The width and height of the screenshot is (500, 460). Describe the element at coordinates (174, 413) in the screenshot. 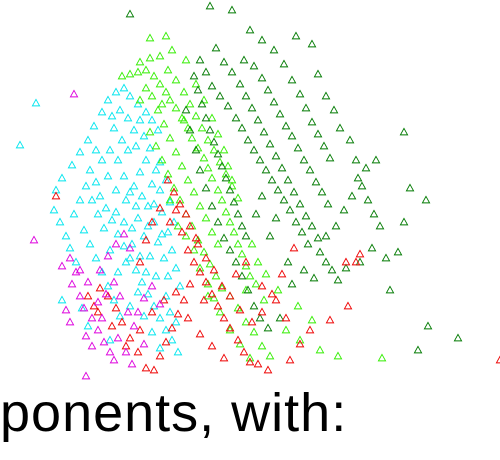

I see `caption-text: ponents, with:` at that location.